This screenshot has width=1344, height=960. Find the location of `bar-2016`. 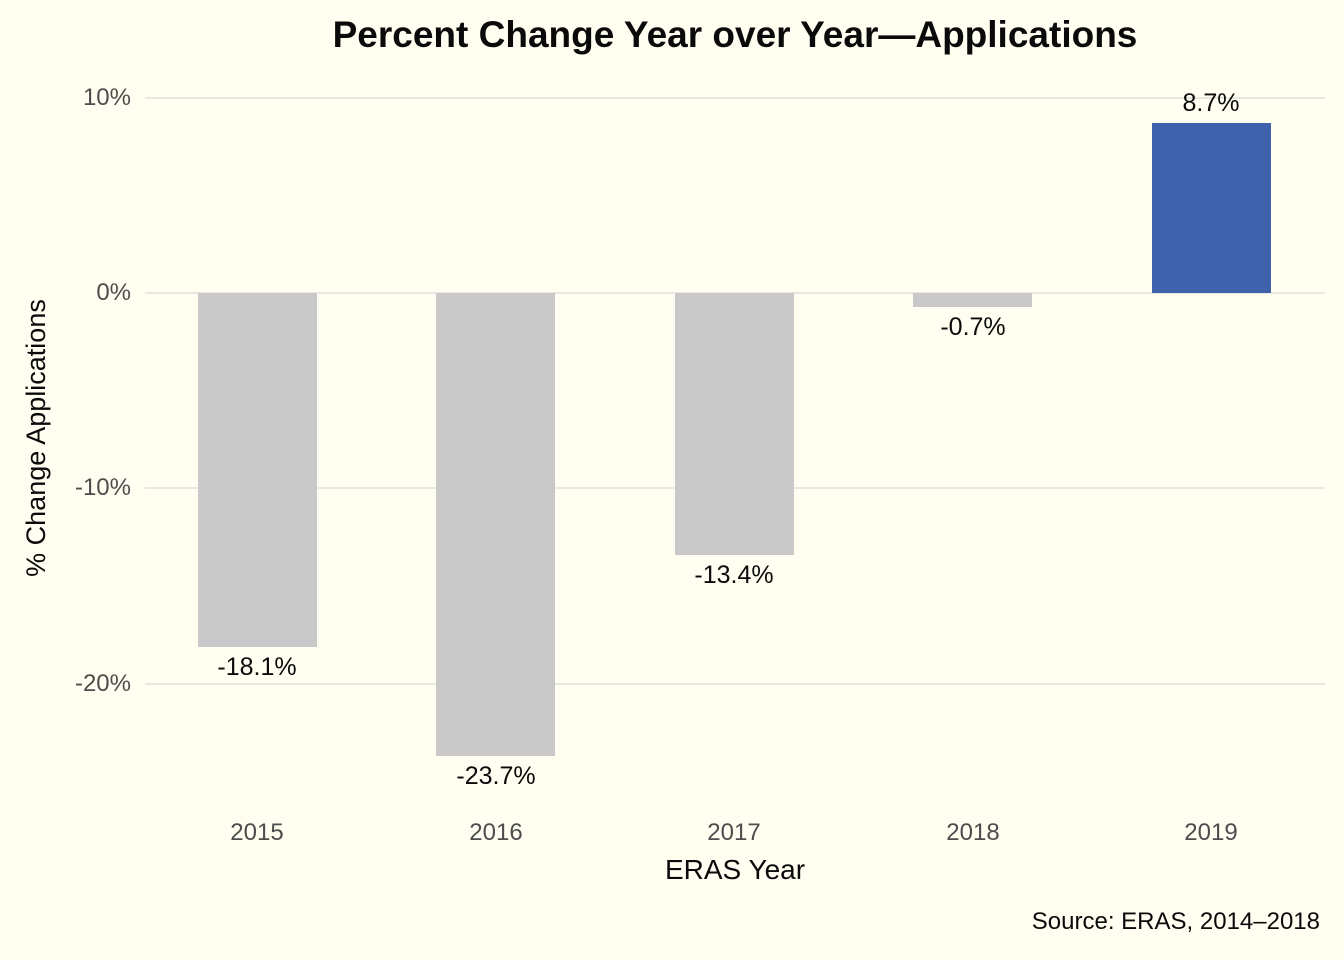

bar-2016 is located at coordinates (495, 524).